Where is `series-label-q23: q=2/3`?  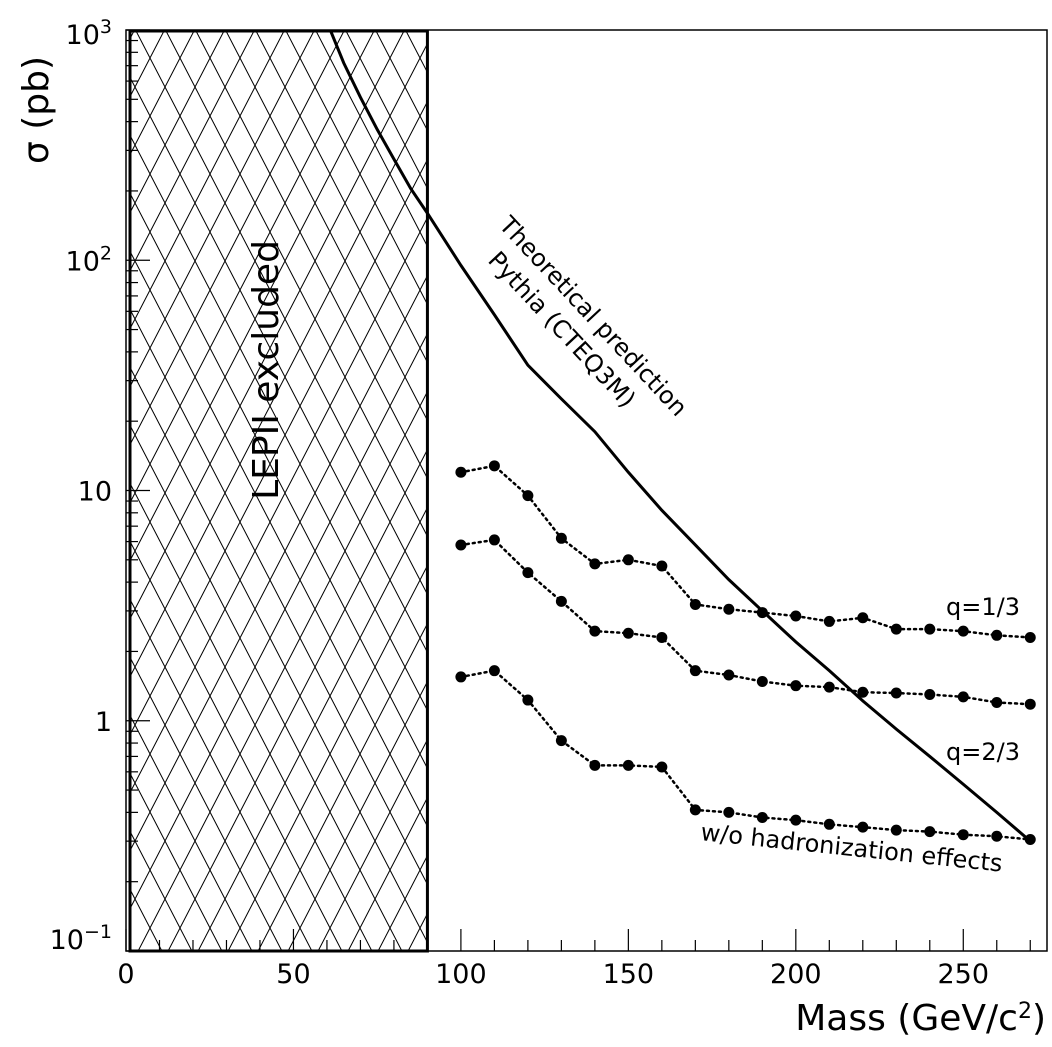
series-label-q23: q=2/3 is located at coordinates (983, 752).